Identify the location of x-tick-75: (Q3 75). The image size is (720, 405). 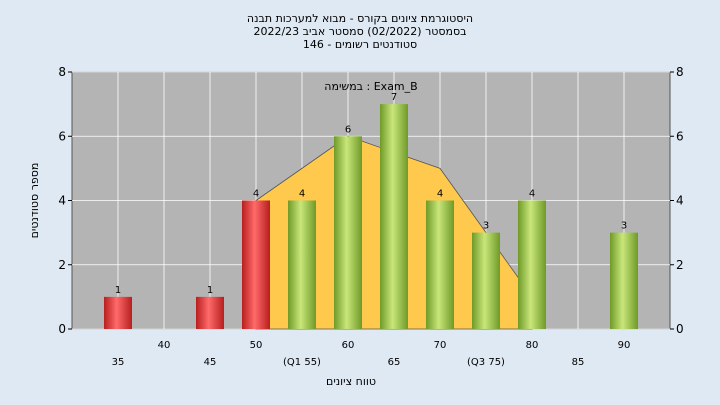
(486, 362).